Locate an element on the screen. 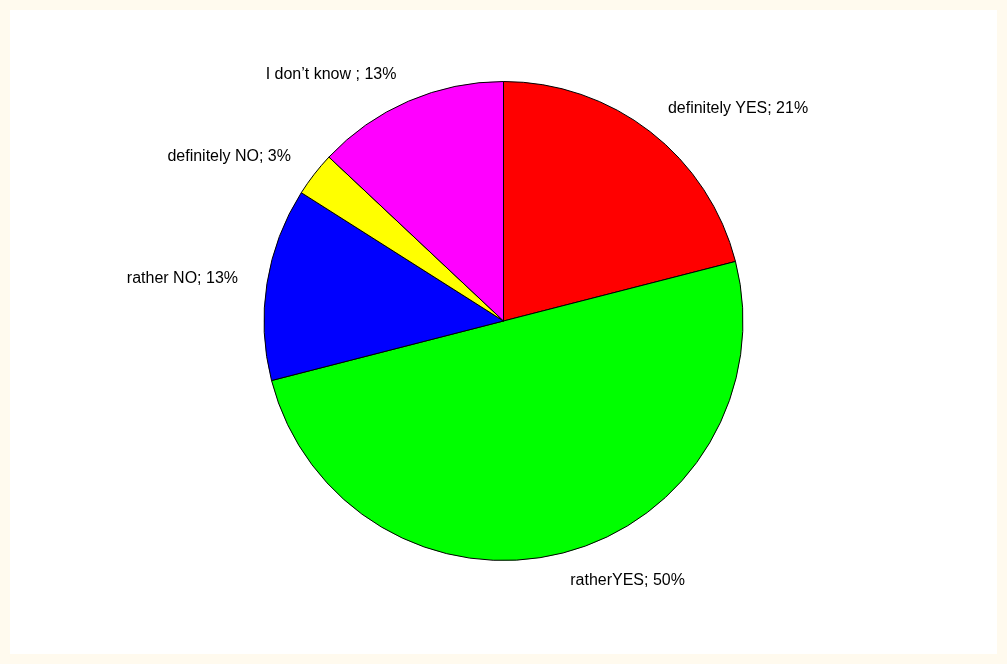 This screenshot has height=664, width=1007. slice-label: I don’t know ; 13% is located at coordinates (331, 74).